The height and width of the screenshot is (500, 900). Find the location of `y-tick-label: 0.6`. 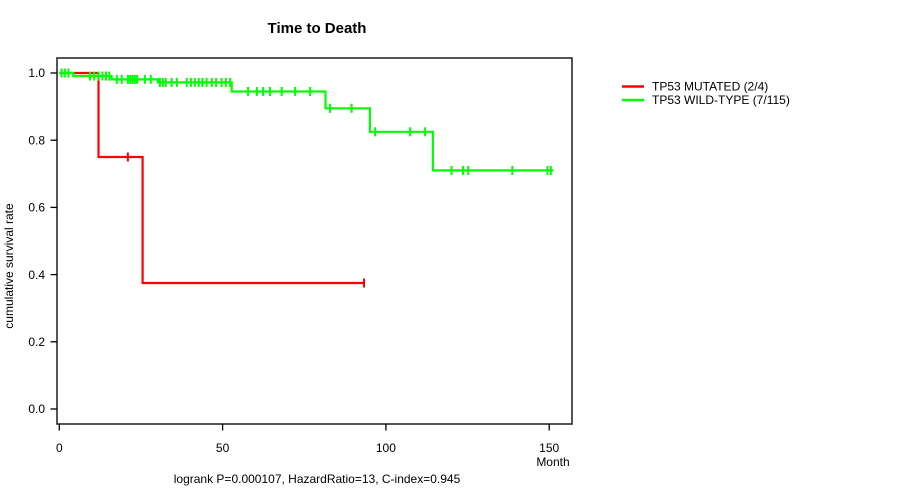

y-tick-label: 0.6 is located at coordinates (36, 208).